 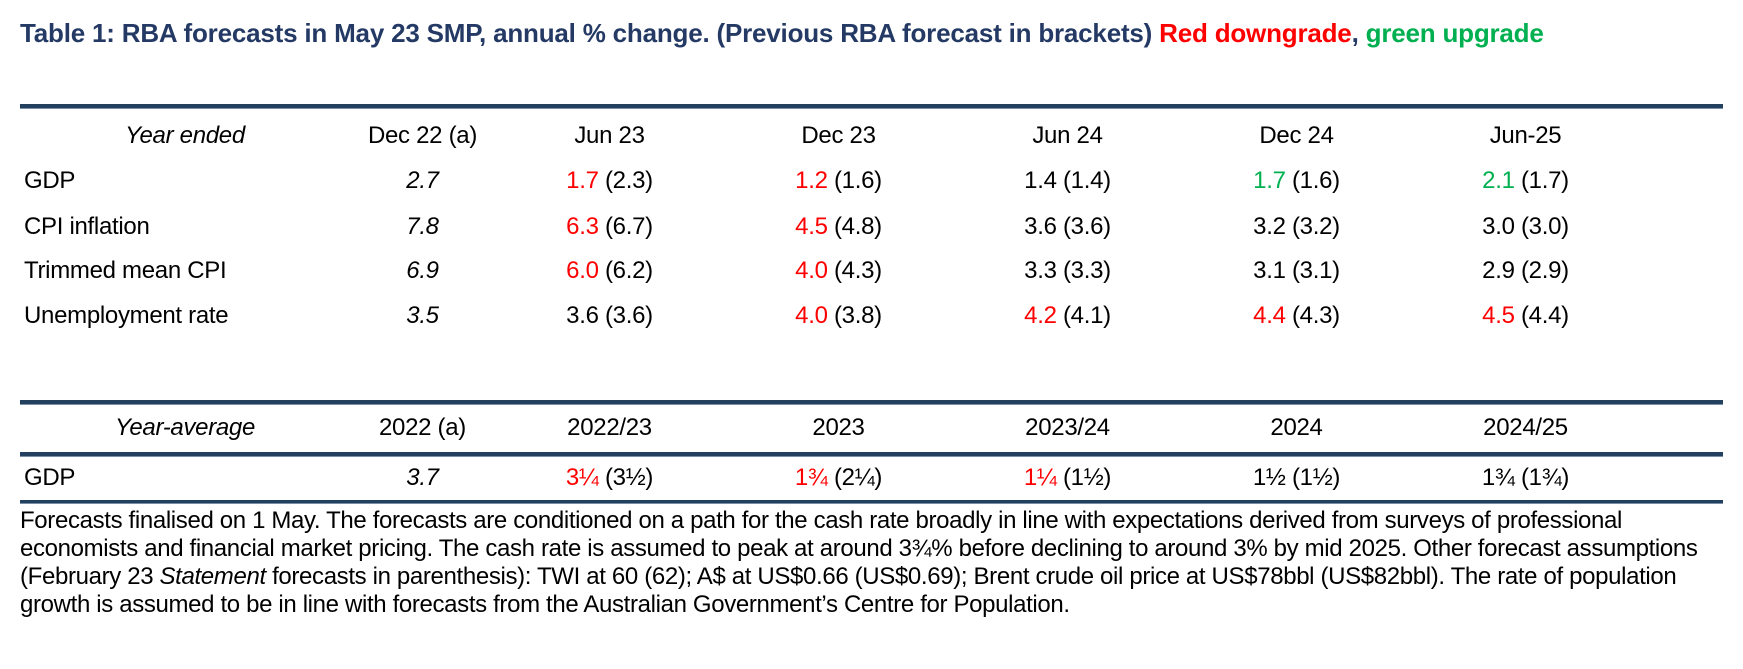 I want to click on forecast-value-down: 1.7, so click(x=582, y=180).